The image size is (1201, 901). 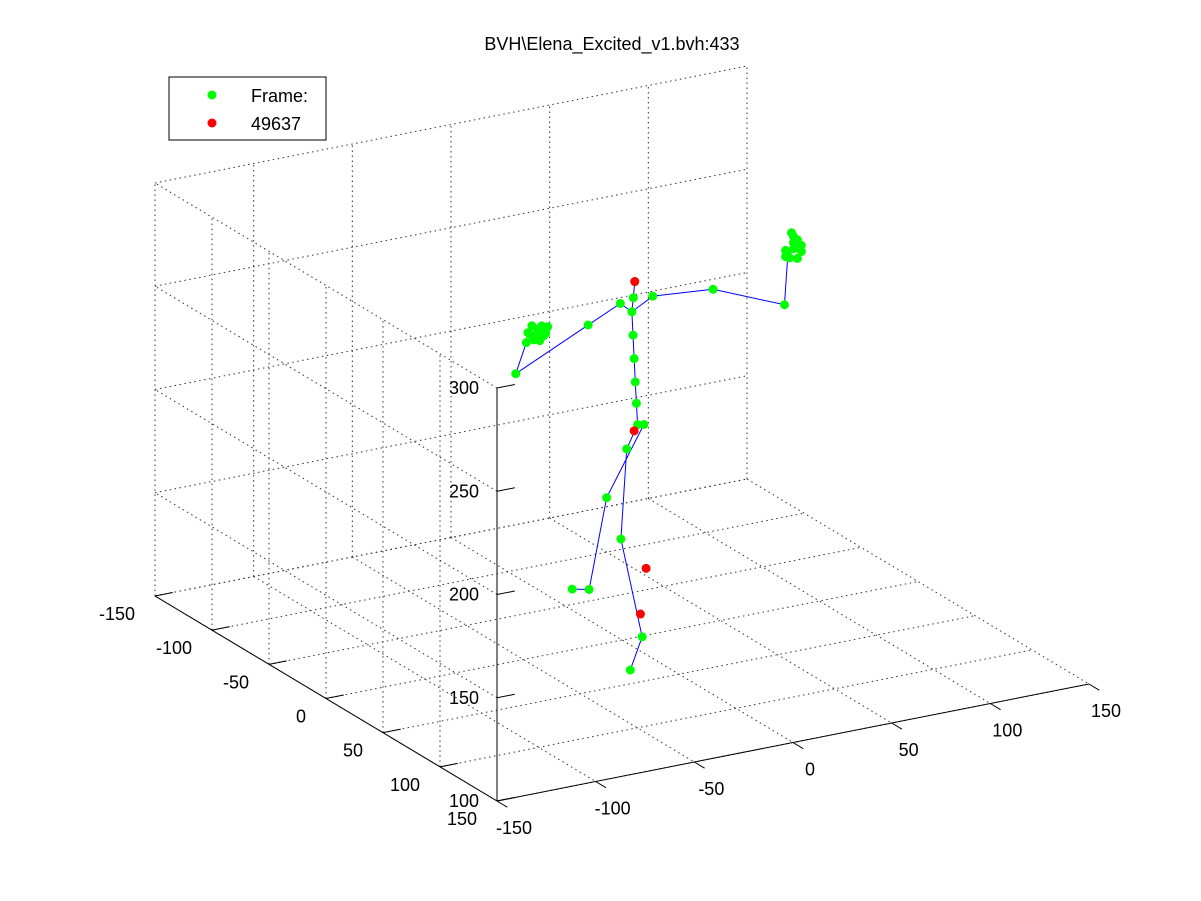 What do you see at coordinates (538, 333) in the screenshot?
I see `joint-point-r-hand` at bounding box center [538, 333].